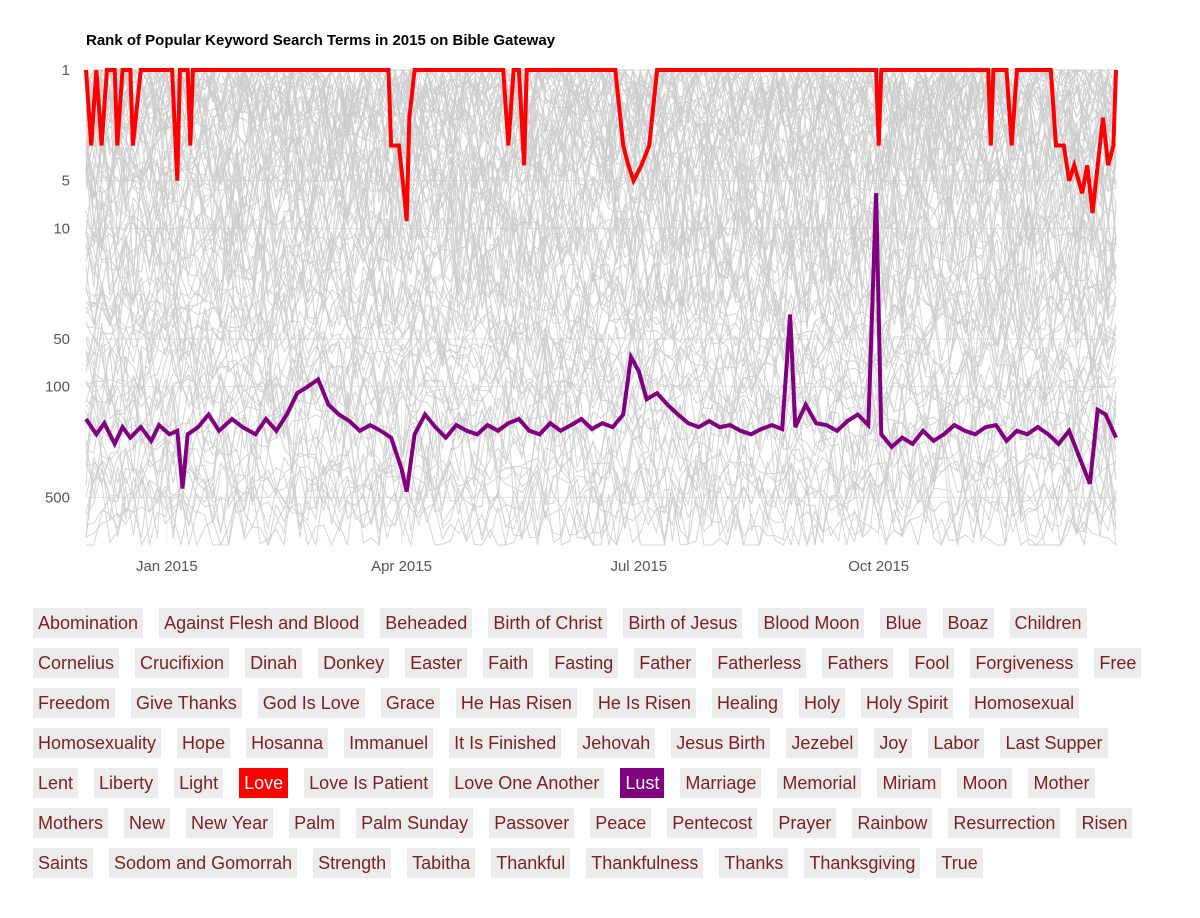 The image size is (1200, 918). What do you see at coordinates (262, 623) in the screenshot?
I see `term-chip: Against Flesh and Blood` at bounding box center [262, 623].